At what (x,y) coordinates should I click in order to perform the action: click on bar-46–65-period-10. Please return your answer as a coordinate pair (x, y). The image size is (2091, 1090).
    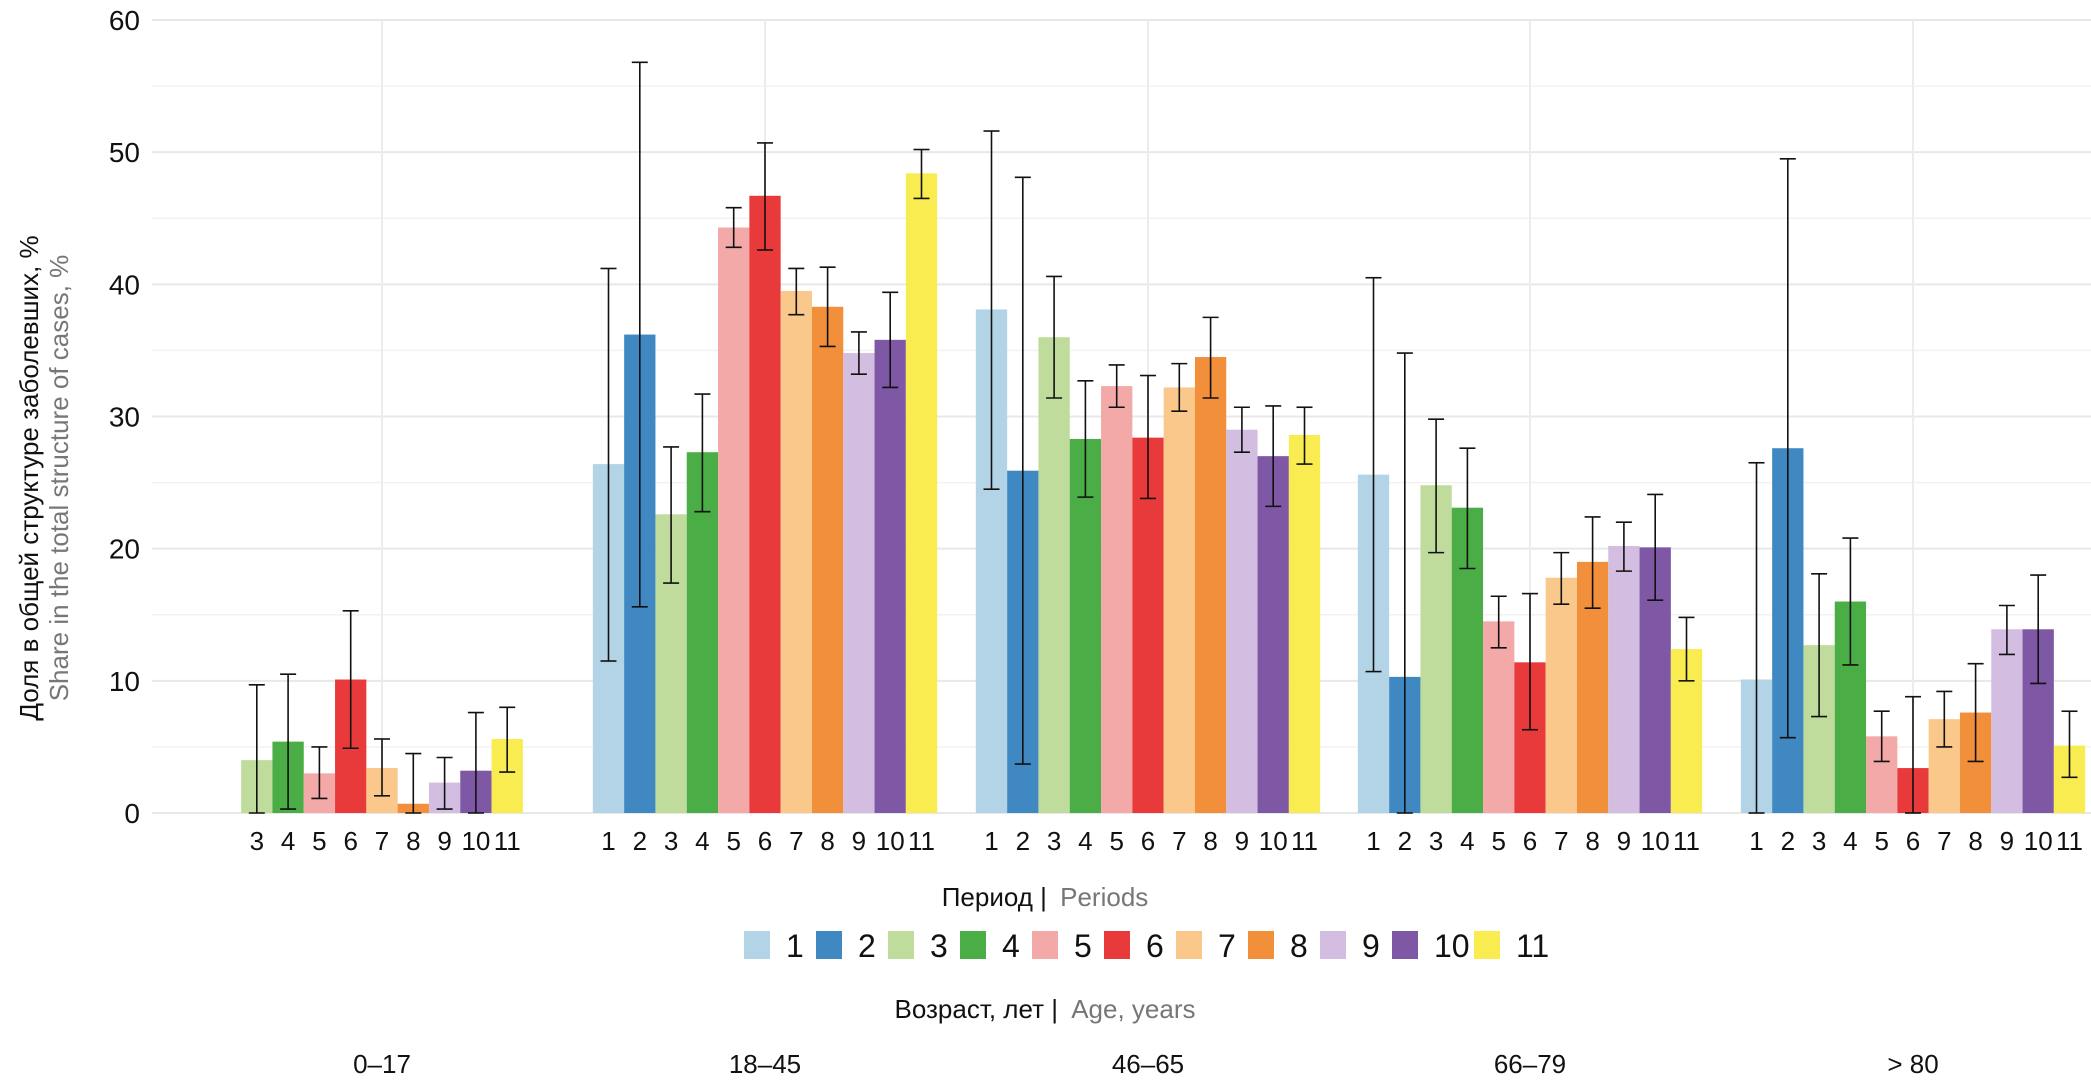
    Looking at the image, I should click on (1273, 634).